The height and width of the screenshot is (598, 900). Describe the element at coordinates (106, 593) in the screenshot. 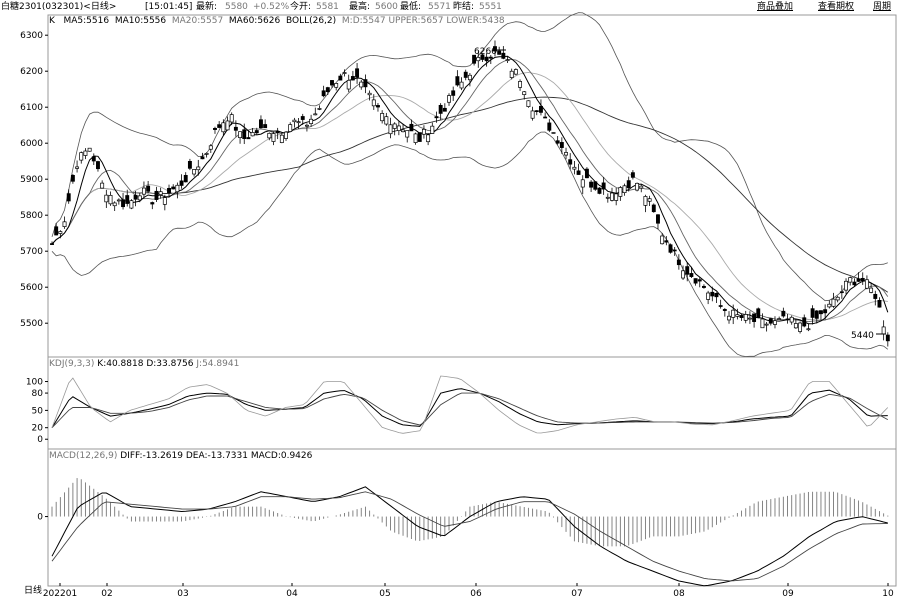

I see `x-tick-label: 02` at that location.